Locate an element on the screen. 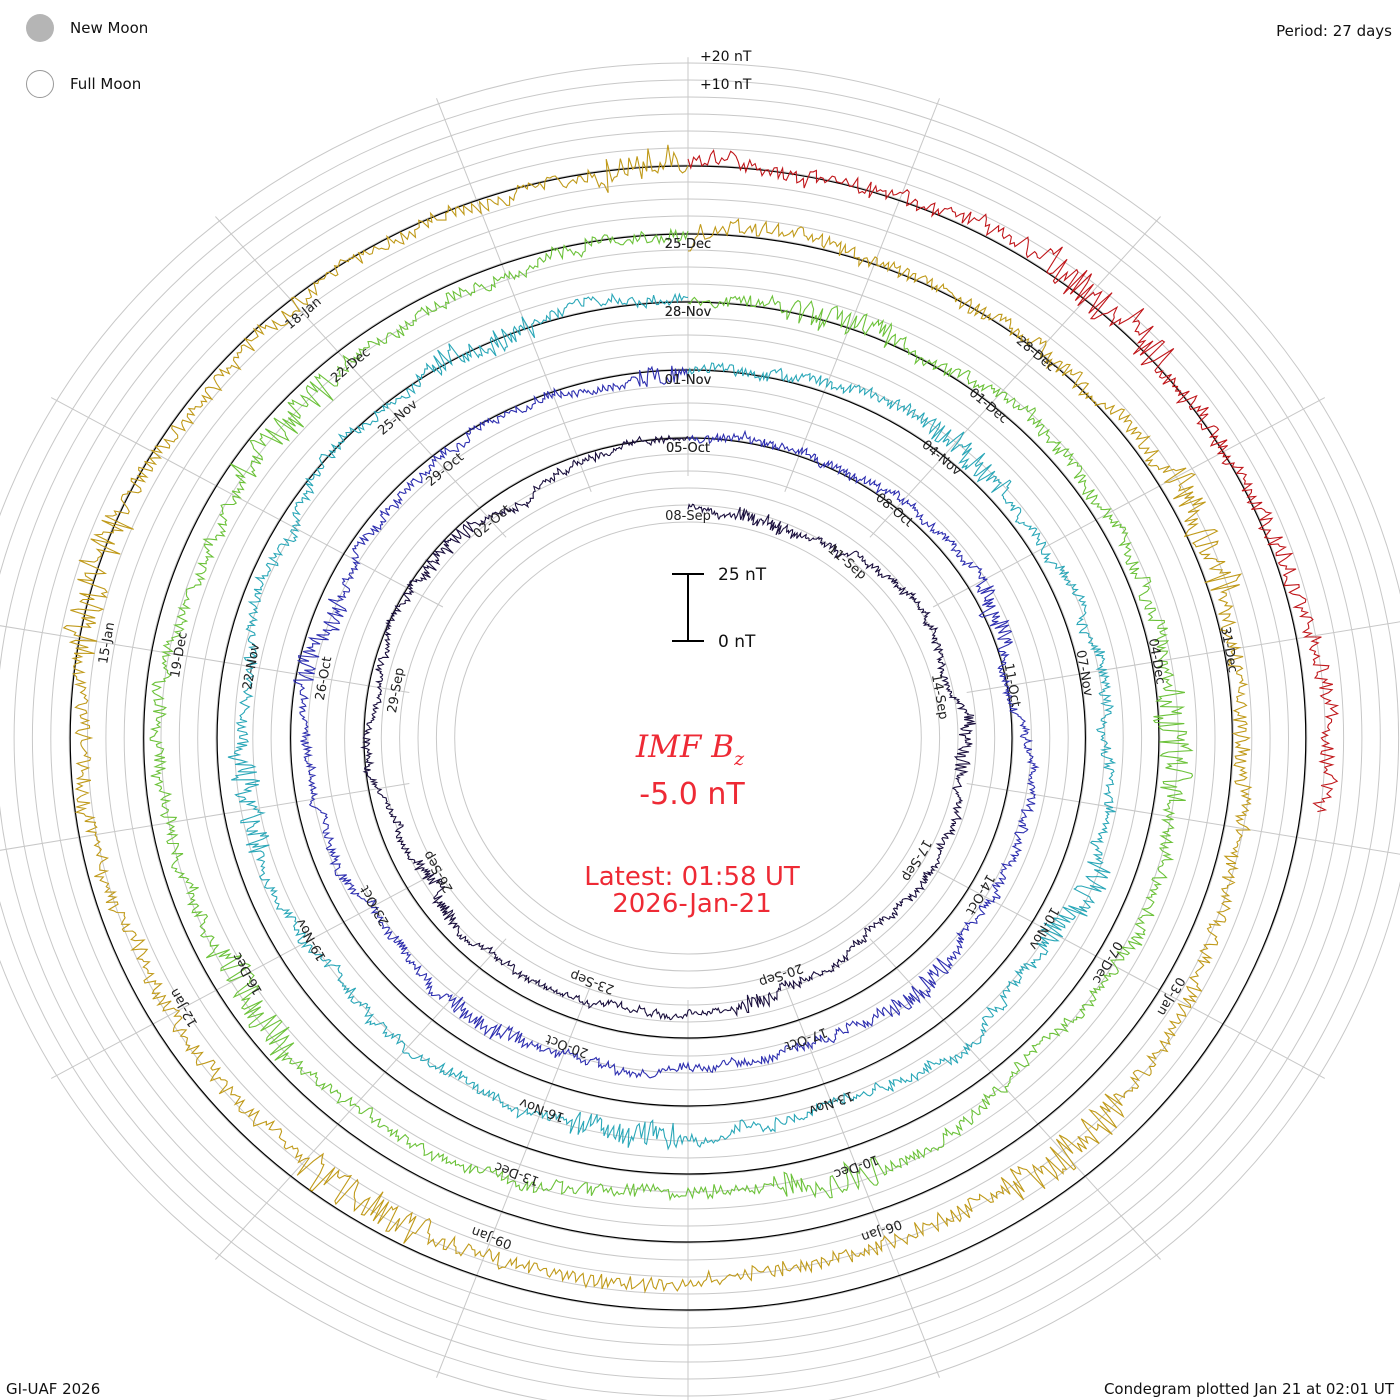 This screenshot has height=1400, width=1400. date-label: 02-Oct is located at coordinates (492, 522).